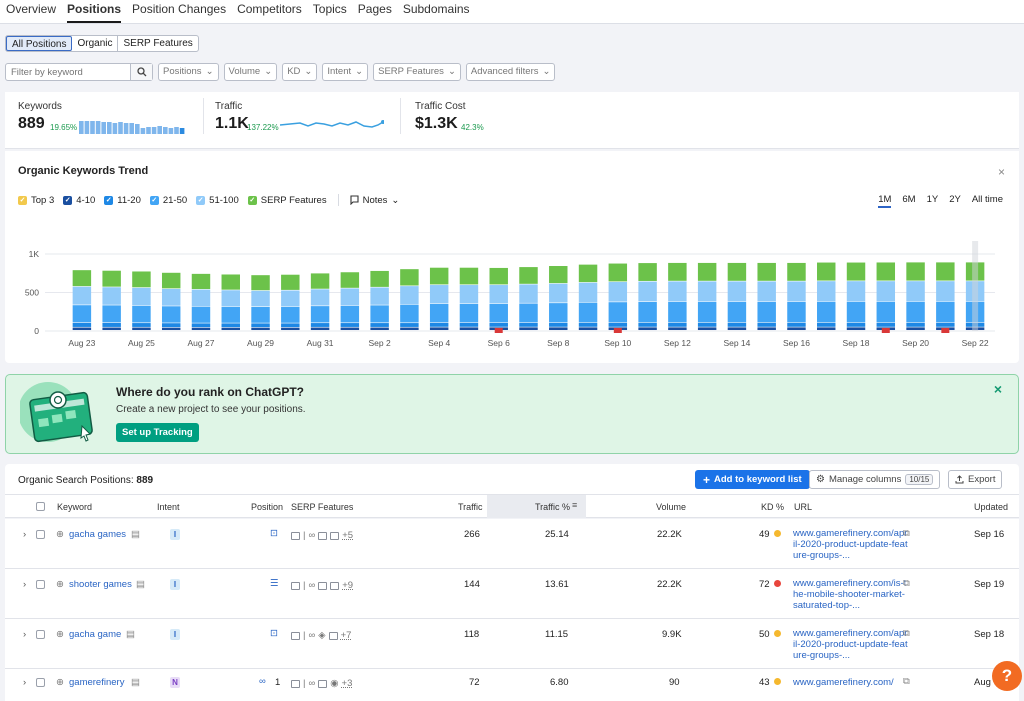 The image size is (1024, 701). Describe the element at coordinates (267, 507) in the screenshot. I see `col-position: Position` at that location.